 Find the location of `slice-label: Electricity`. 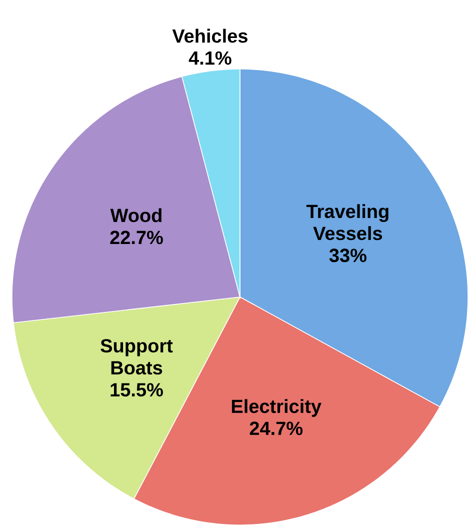

slice-label: Electricity is located at coordinates (277, 408).